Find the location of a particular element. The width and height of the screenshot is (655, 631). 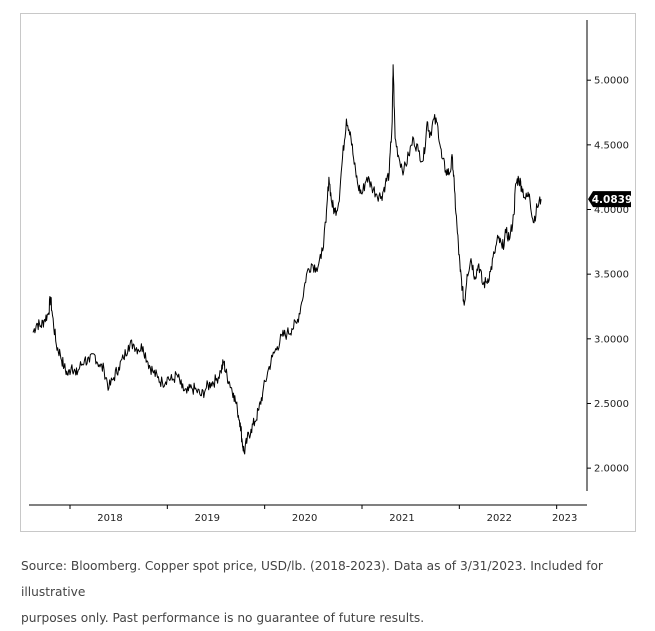

last-value-label: 4.0839 is located at coordinates (612, 200).